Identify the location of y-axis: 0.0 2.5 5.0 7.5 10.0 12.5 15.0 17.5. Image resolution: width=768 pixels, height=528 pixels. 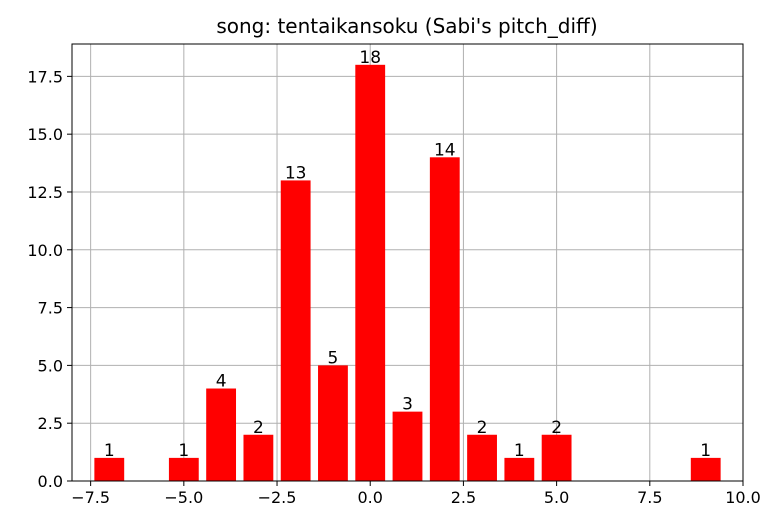
(49, 279).